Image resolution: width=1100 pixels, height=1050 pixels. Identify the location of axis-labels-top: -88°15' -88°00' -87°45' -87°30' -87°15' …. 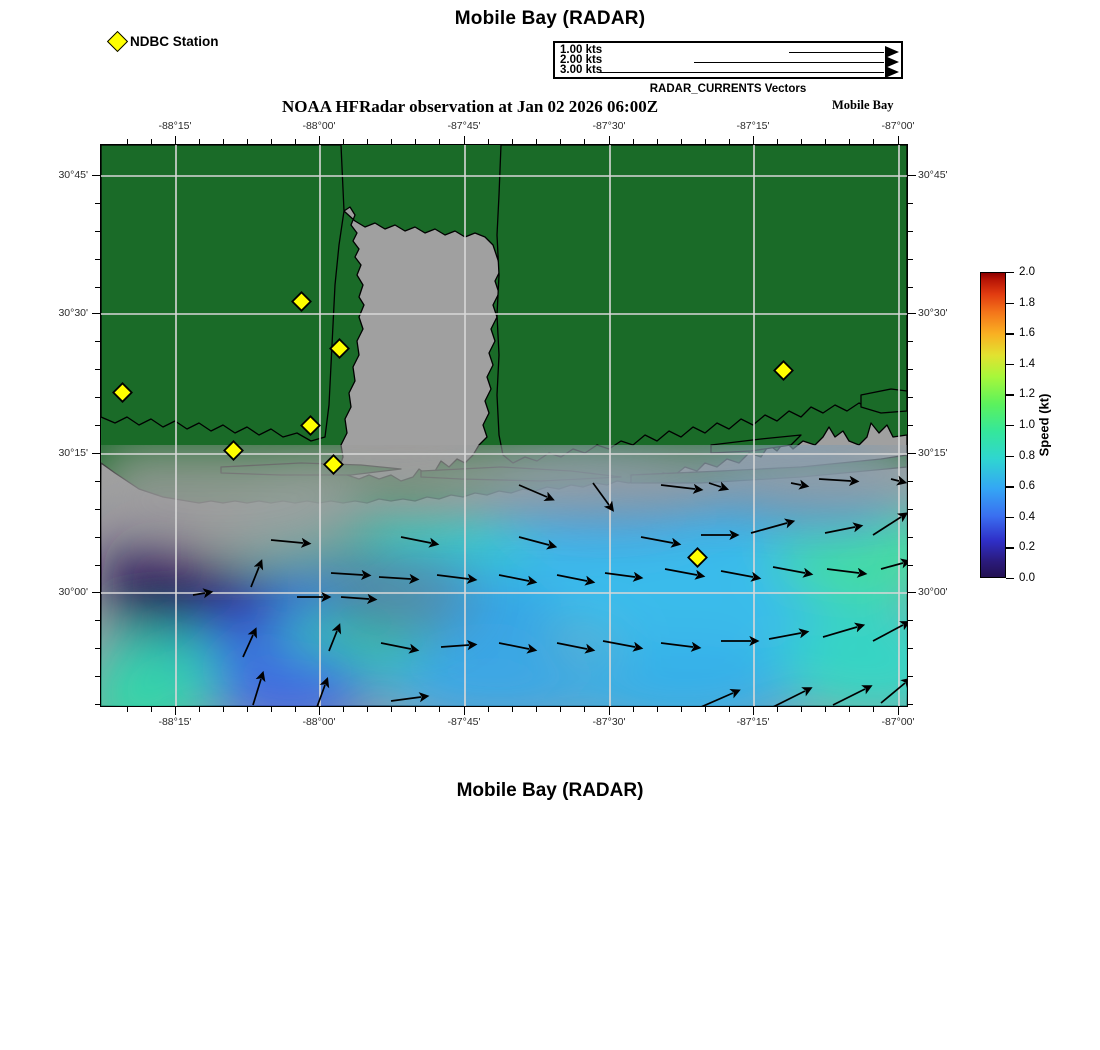
(507, 127).